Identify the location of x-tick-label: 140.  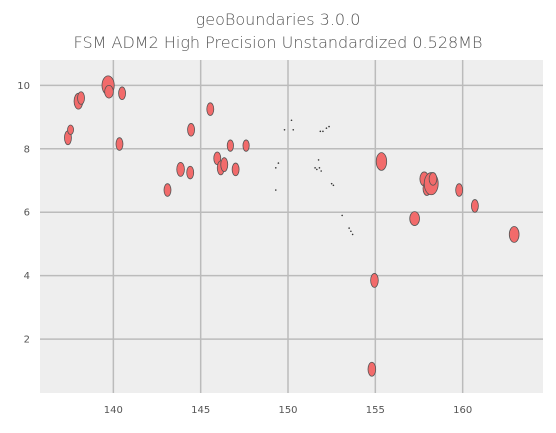
(113, 410).